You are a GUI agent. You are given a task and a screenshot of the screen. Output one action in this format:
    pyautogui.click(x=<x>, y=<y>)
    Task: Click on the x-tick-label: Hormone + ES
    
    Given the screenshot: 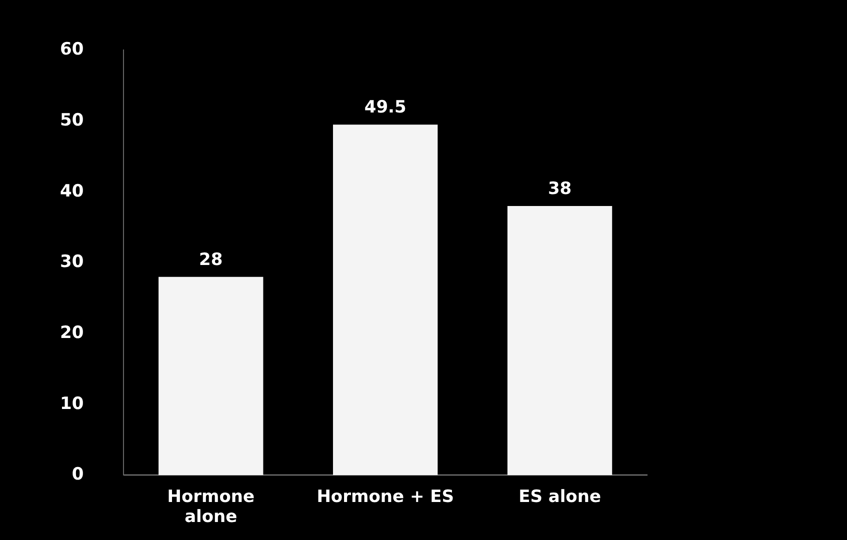 What is the action you would take?
    pyautogui.click(x=385, y=496)
    